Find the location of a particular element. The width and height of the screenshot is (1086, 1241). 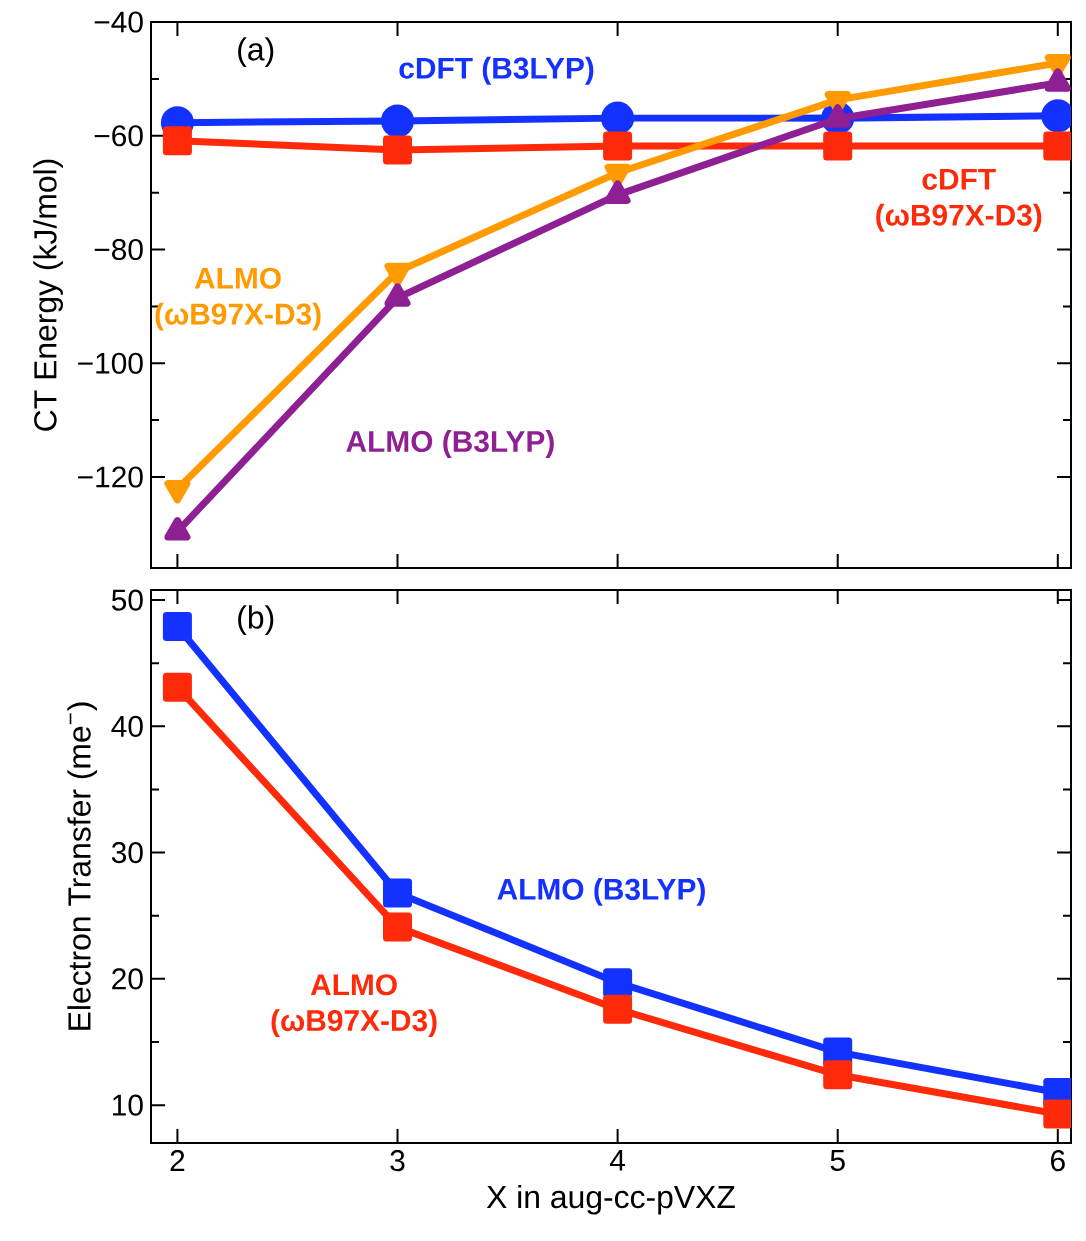

y-tick-label: −80 is located at coordinates (118, 249).